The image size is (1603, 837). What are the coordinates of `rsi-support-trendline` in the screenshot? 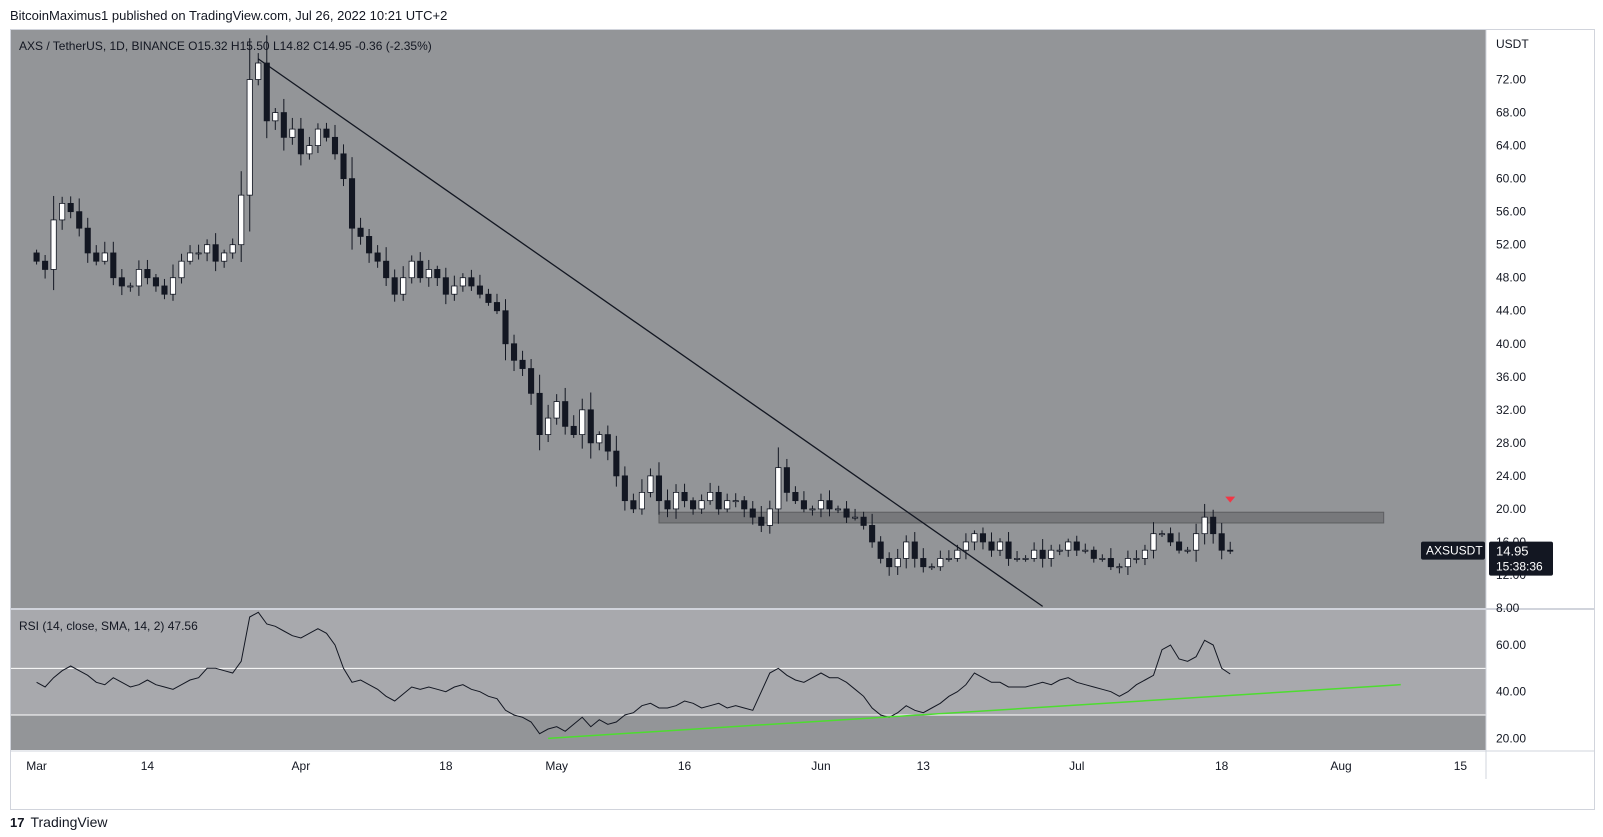 It's located at (974, 711).